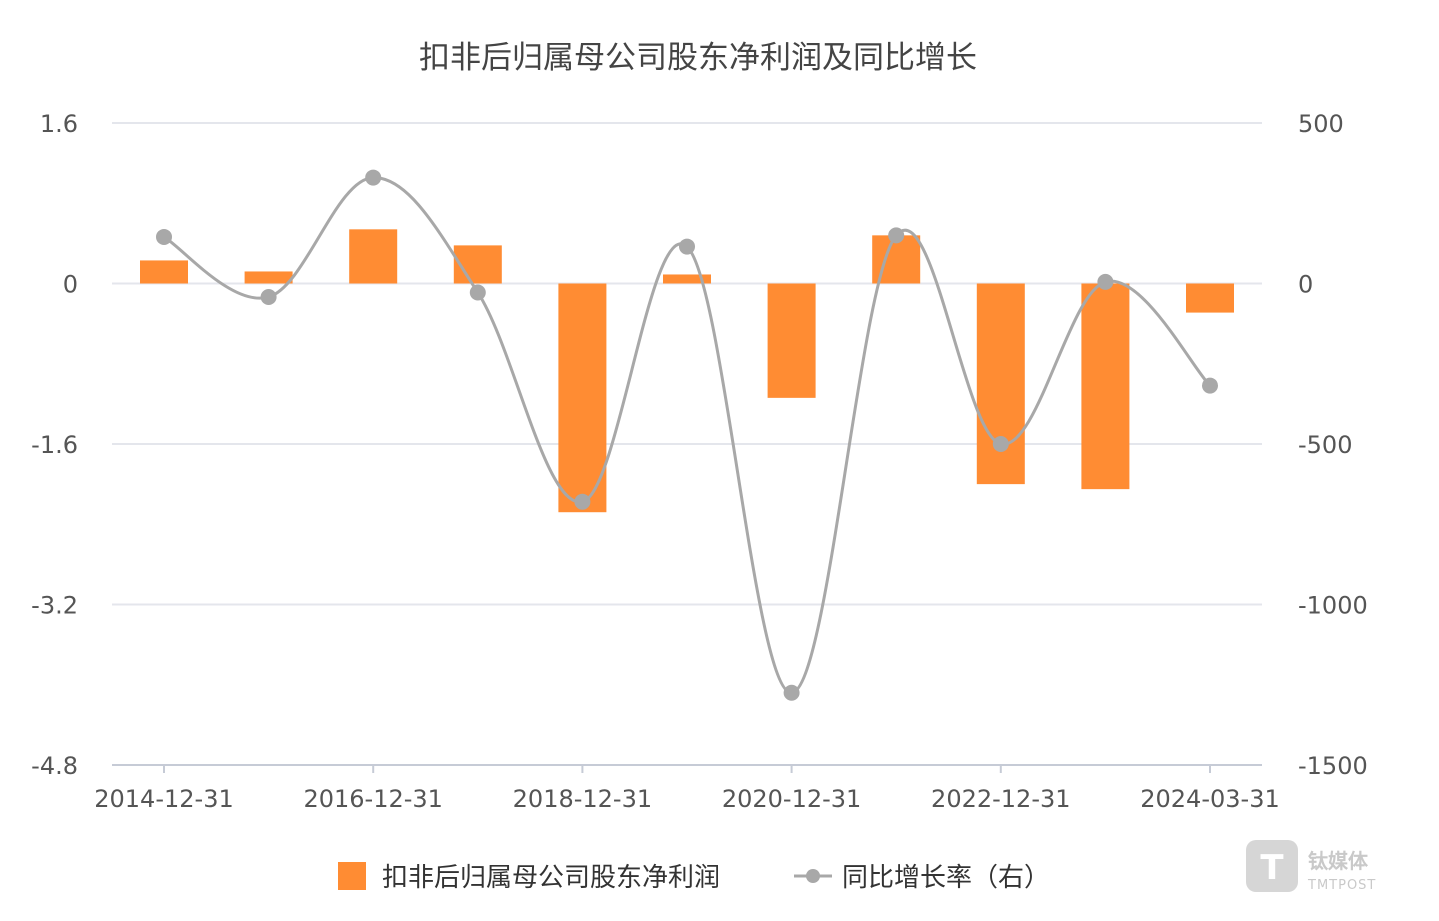  I want to click on right-y-tick-label: -500, so click(1325, 445).